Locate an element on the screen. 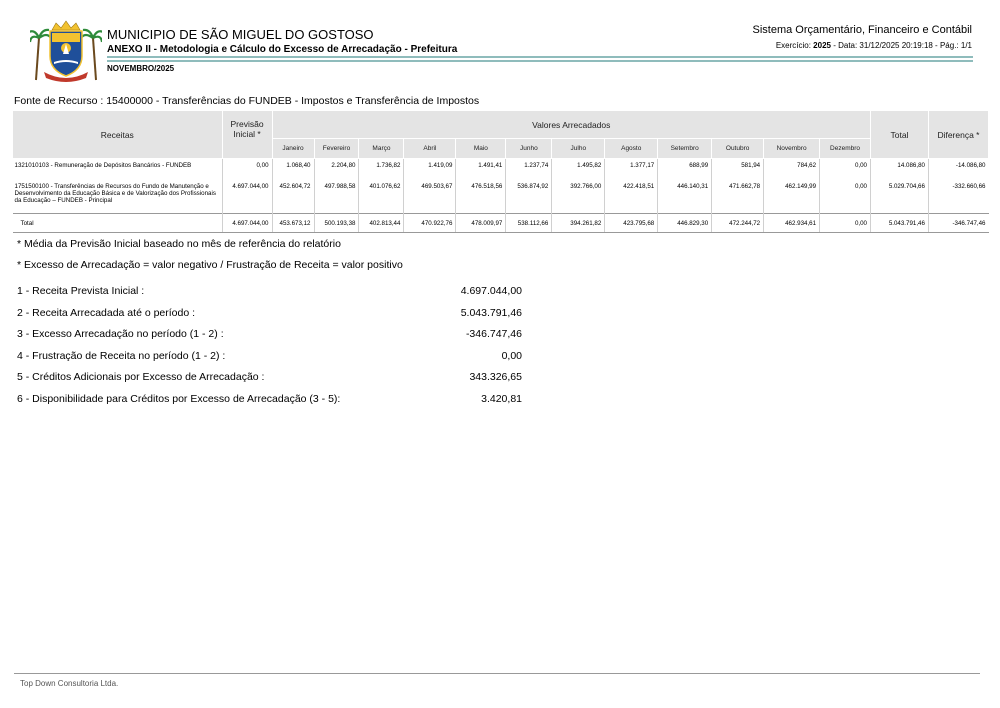 This screenshot has height=708, width=1000. coat-of-arms-logo is located at coordinates (66, 51).